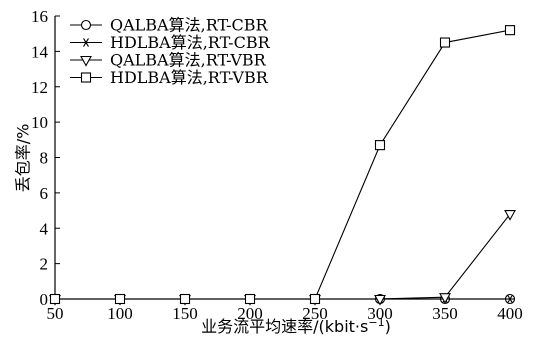 The height and width of the screenshot is (346, 536). Describe the element at coordinates (185, 313) in the screenshot. I see `x-tick-label: 150` at that location.